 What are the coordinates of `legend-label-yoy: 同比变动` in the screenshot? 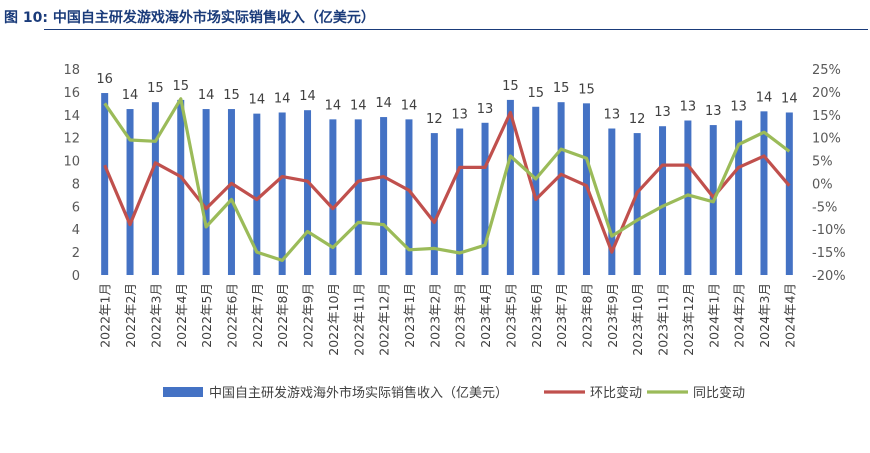 It's located at (719, 393).